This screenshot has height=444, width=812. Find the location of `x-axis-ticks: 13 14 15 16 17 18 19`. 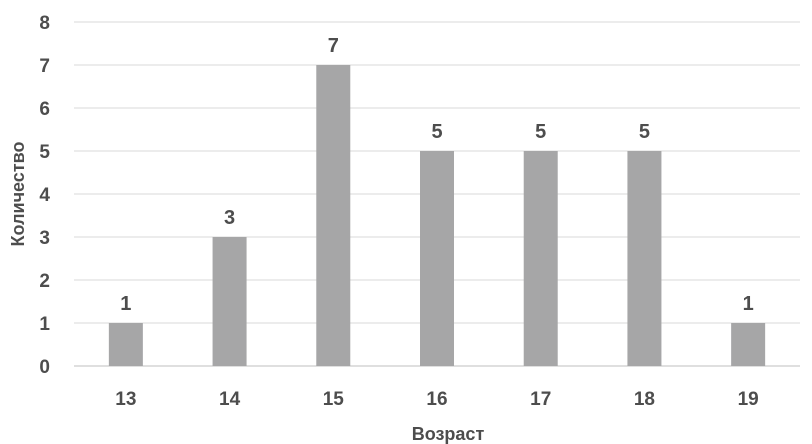

x-axis-ticks: 13 14 15 16 17 18 19 is located at coordinates (436, 399).